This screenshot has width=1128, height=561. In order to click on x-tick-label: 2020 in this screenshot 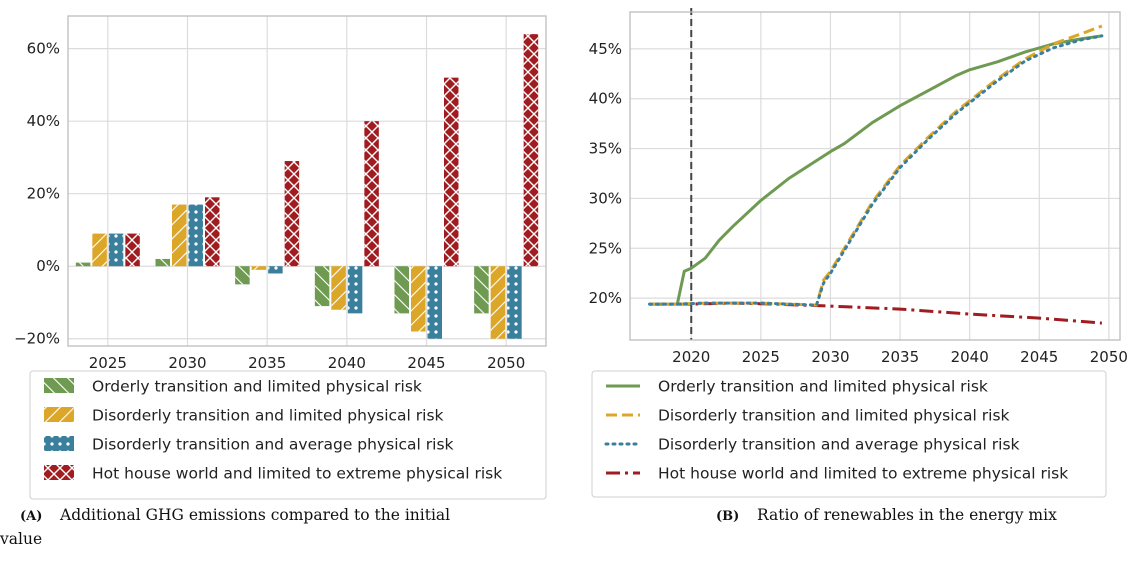, I will do `click(691, 357)`.